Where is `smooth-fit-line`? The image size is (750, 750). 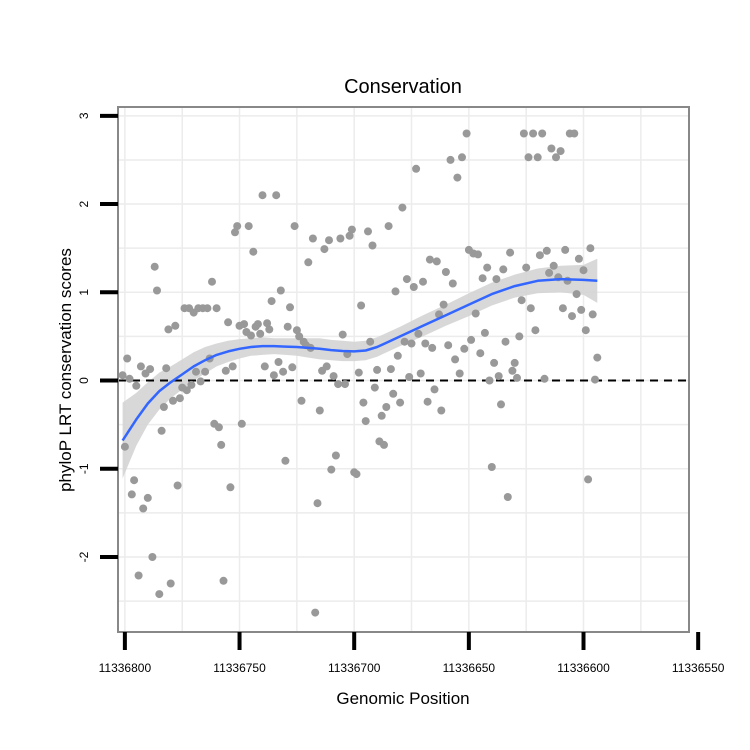
smooth-fit-line is located at coordinates (359, 359).